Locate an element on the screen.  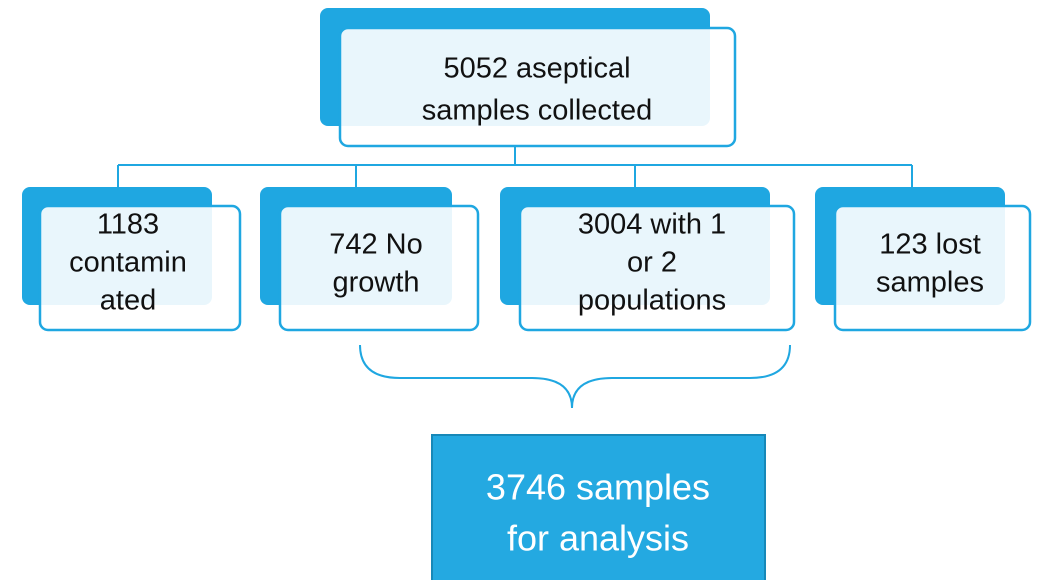
connector is located at coordinates (515, 166).